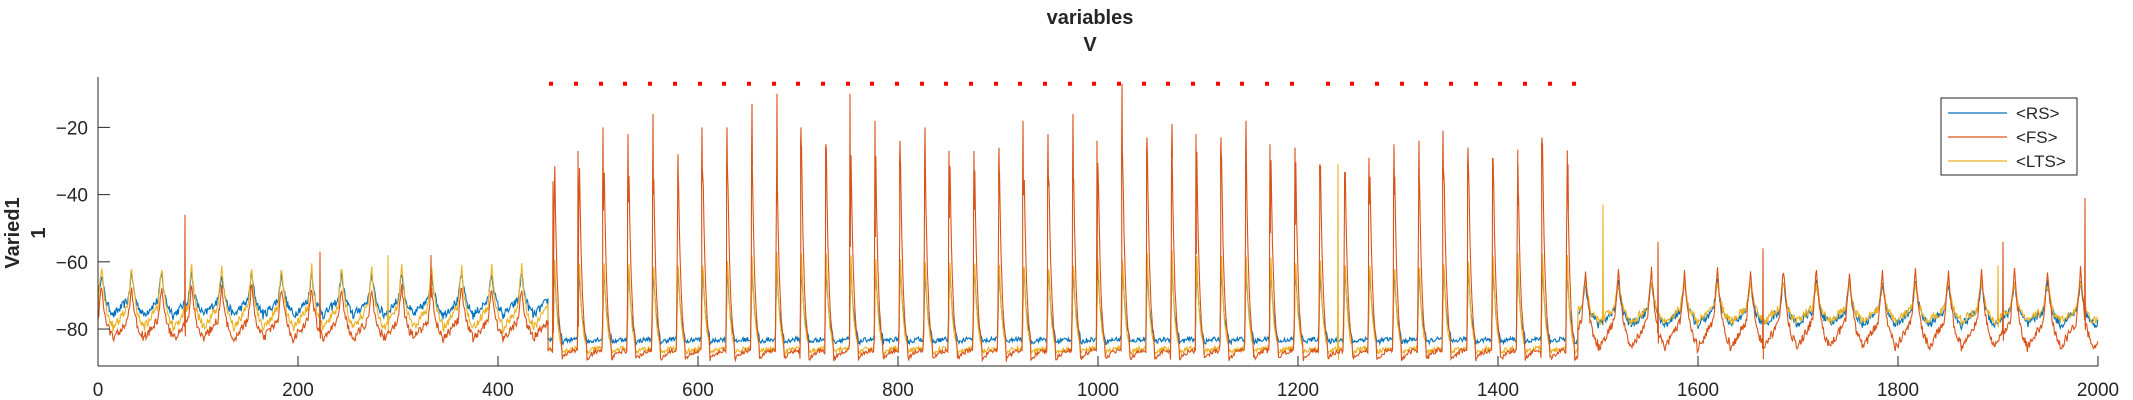 Image resolution: width=2133 pixels, height=400 pixels. Describe the element at coordinates (698, 390) in the screenshot. I see `x-tick-label-600: 600` at that location.